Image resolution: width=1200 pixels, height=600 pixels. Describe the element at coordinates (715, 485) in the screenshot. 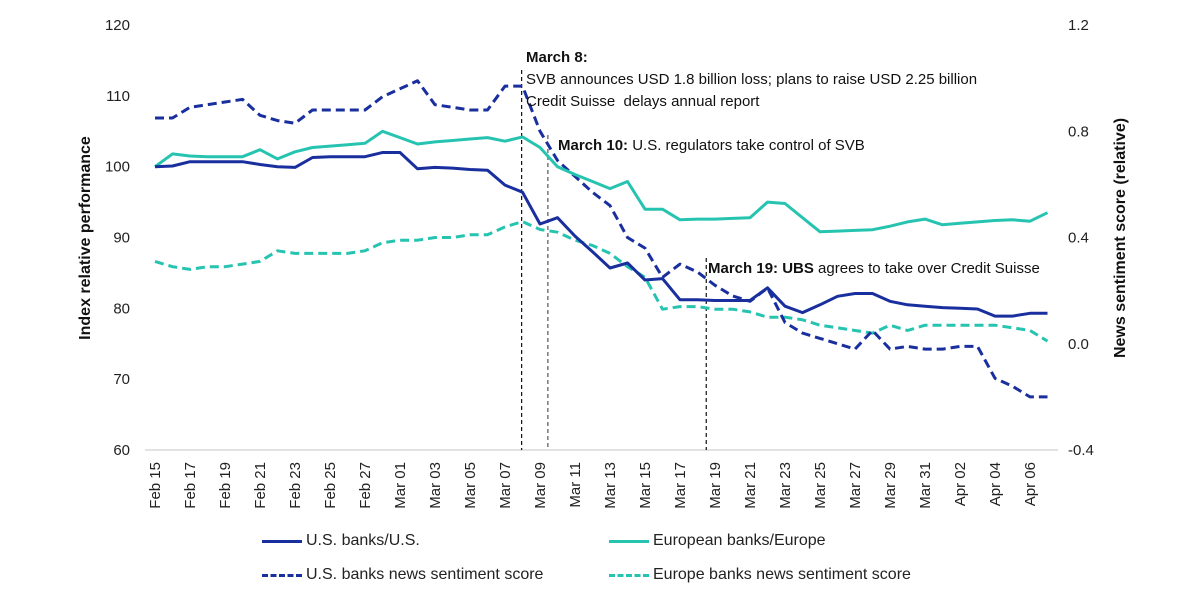

I see `x-tick-label: Mar 19` at that location.